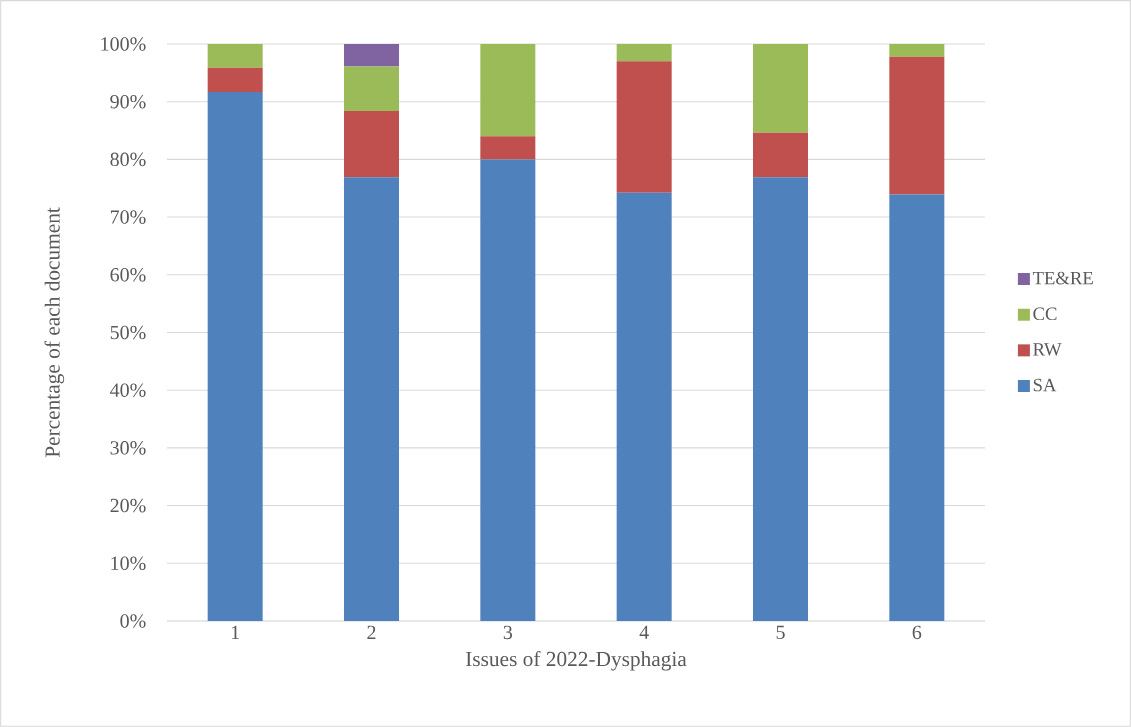  I want to click on x-tick-label: 1, so click(235, 632).